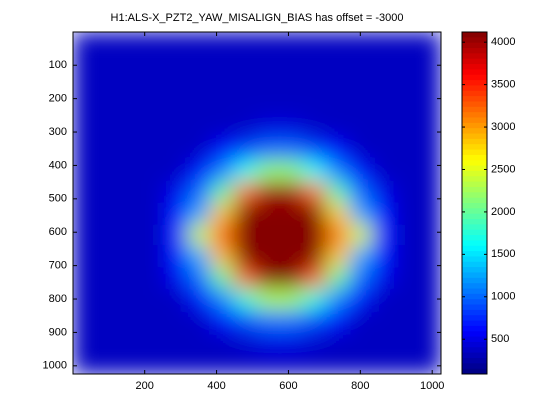 This screenshot has height=420, width=560. Describe the element at coordinates (58, 232) in the screenshot. I see `y-tick-label: 600` at that location.